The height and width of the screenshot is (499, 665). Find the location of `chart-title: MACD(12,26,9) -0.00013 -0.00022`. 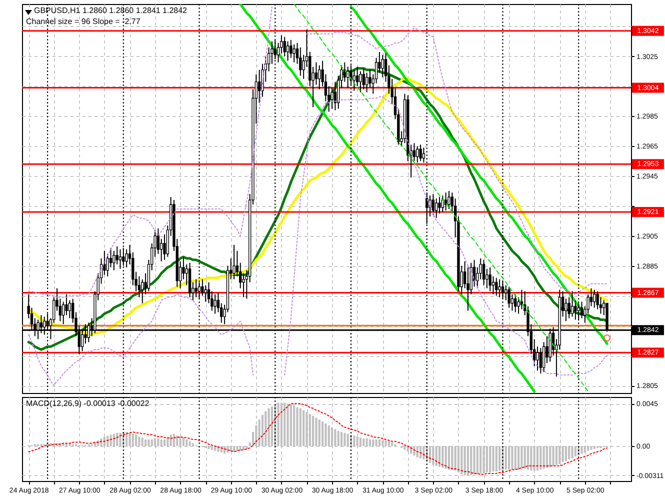

chart-title: MACD(12,26,9) -0.00013 -0.00022 is located at coordinates (88, 403).